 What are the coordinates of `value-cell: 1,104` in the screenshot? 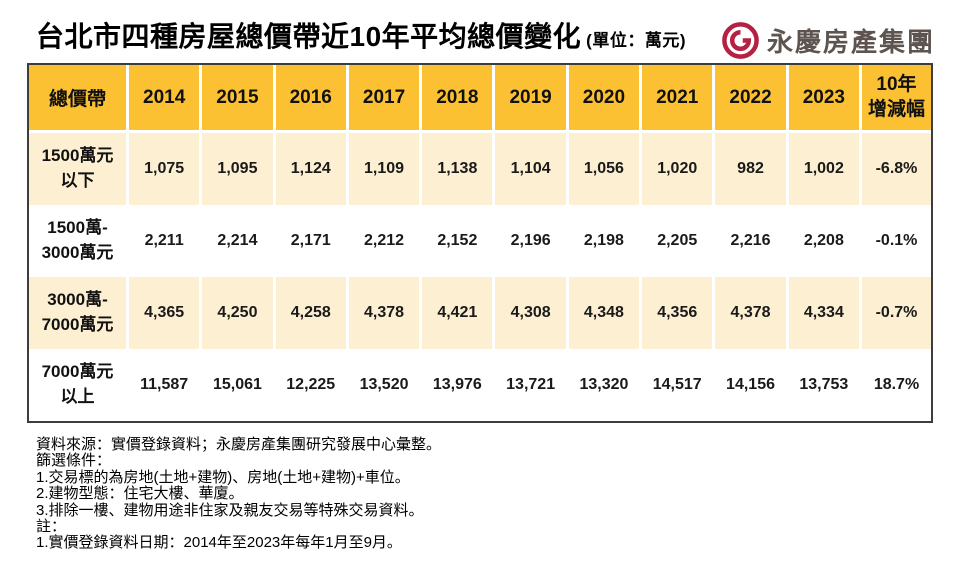 It's located at (529, 169).